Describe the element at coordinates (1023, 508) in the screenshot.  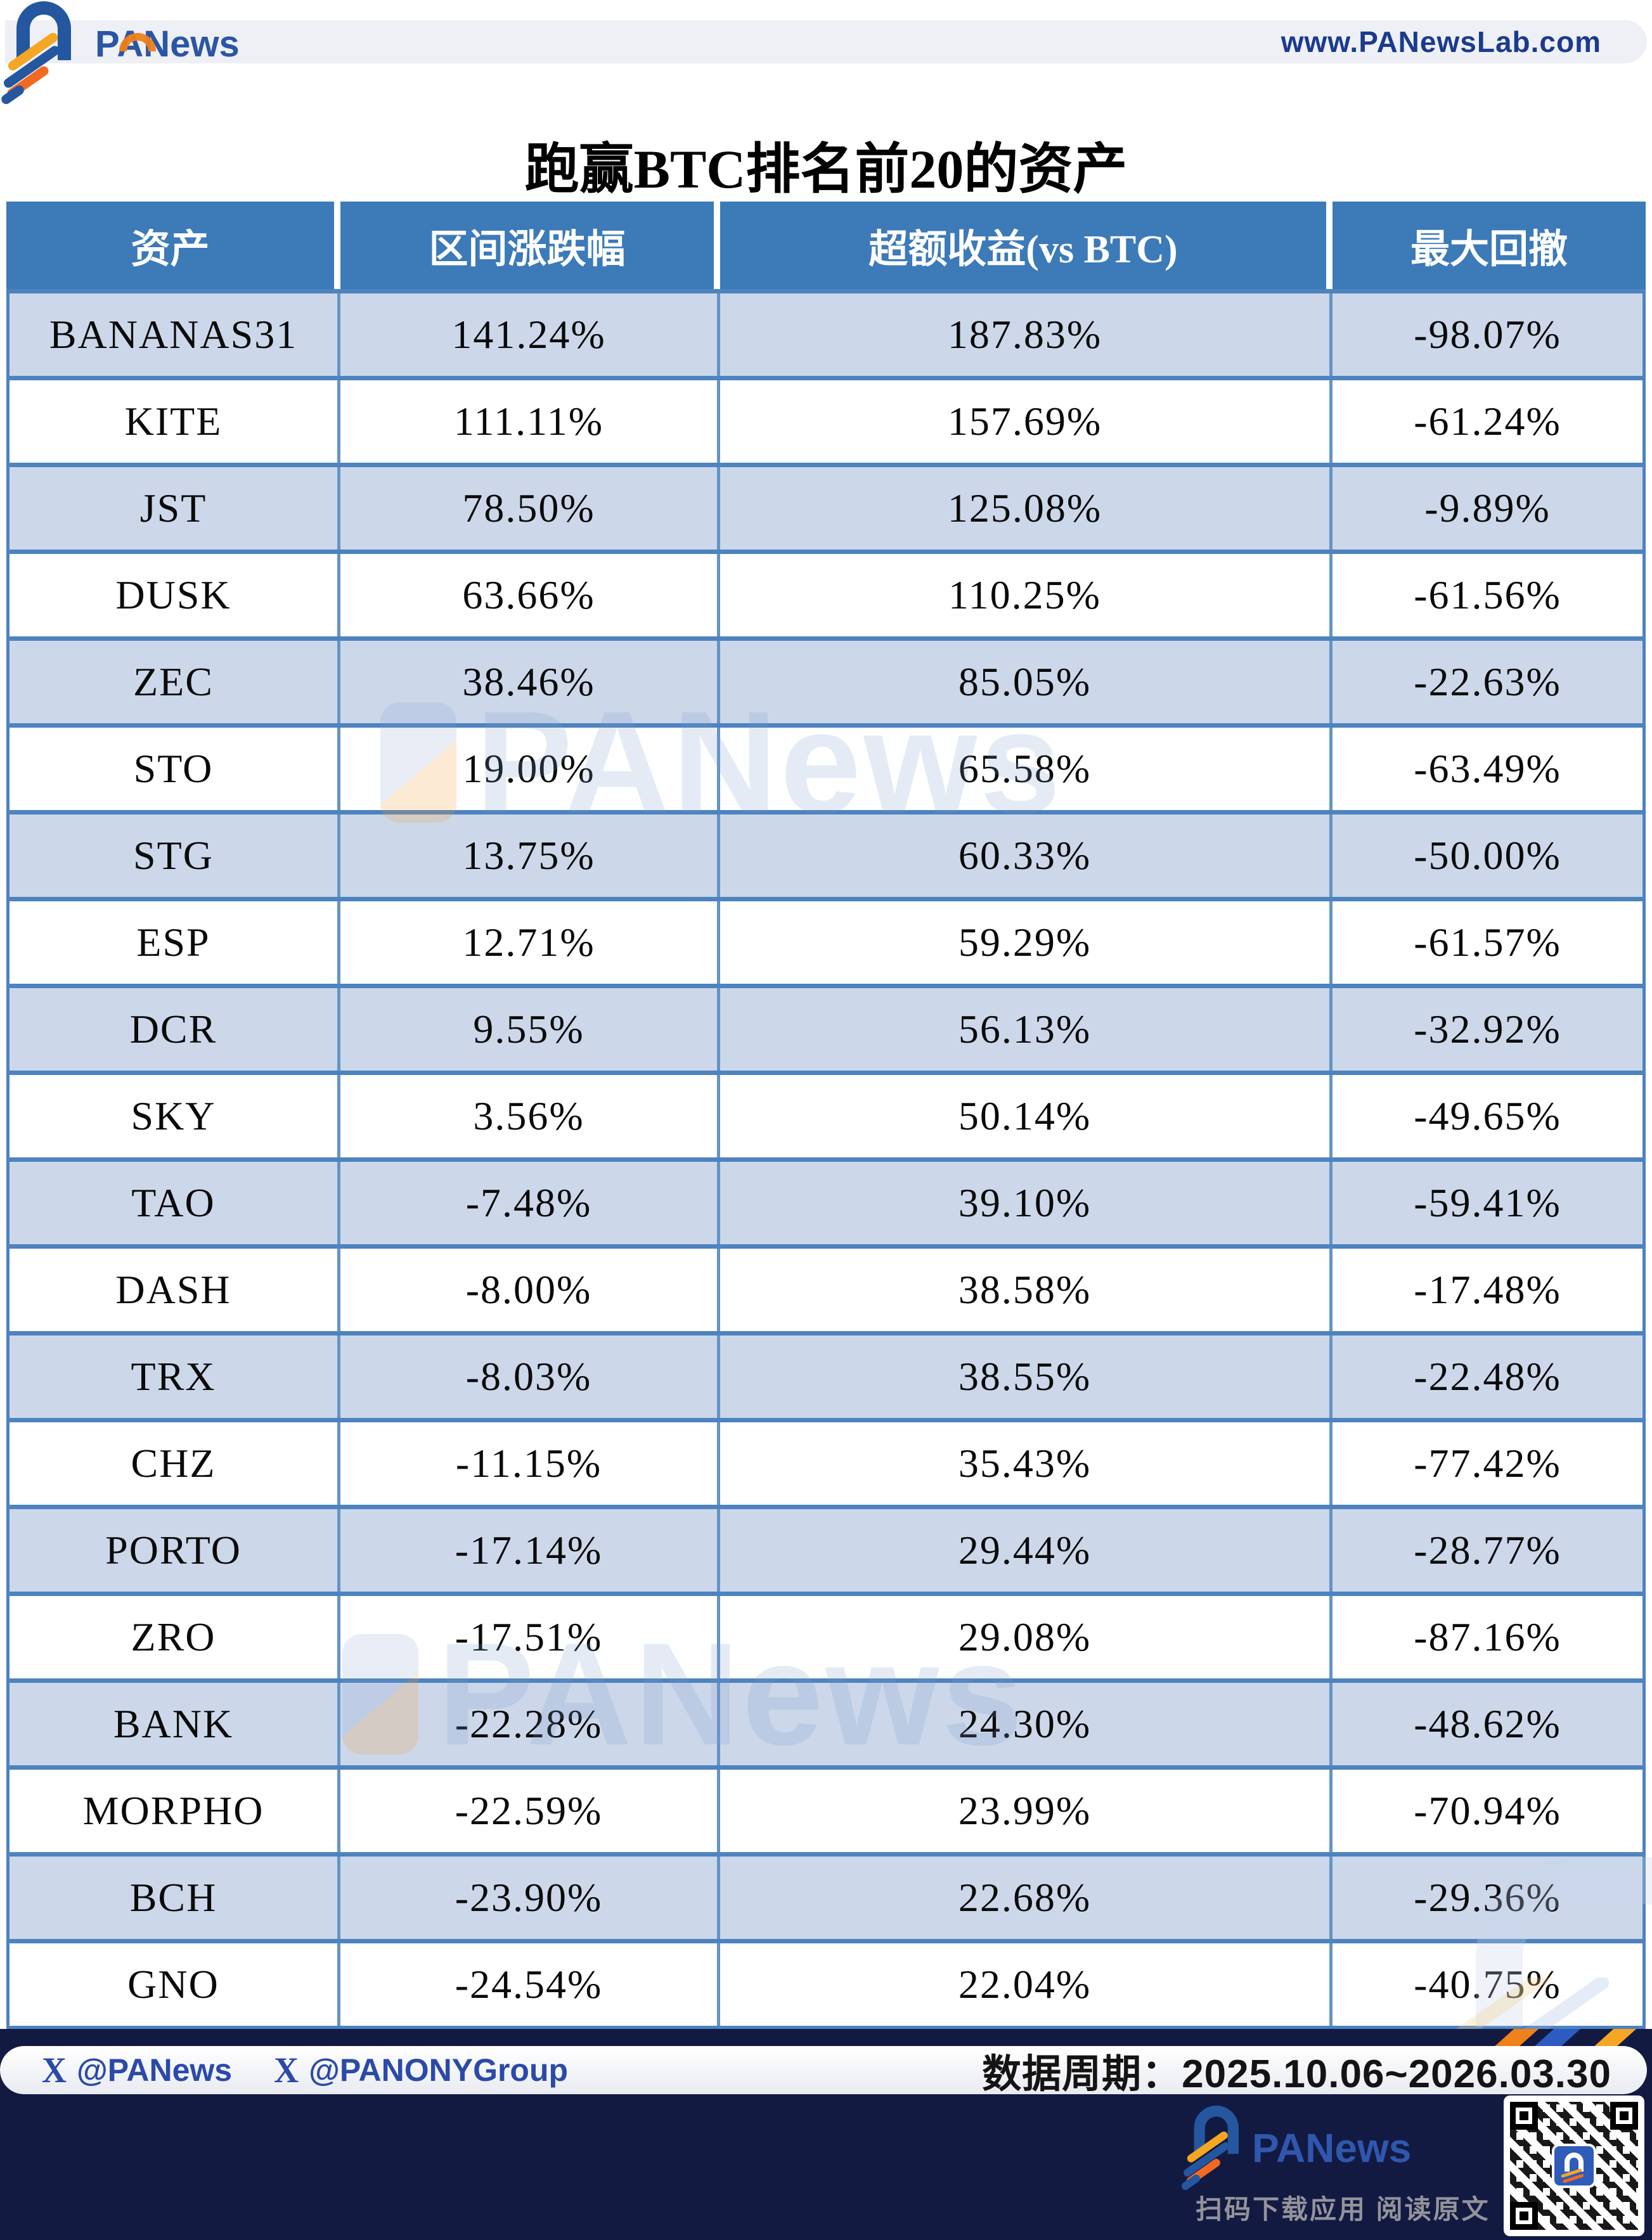
I see `value-cell: 125.08%` at that location.